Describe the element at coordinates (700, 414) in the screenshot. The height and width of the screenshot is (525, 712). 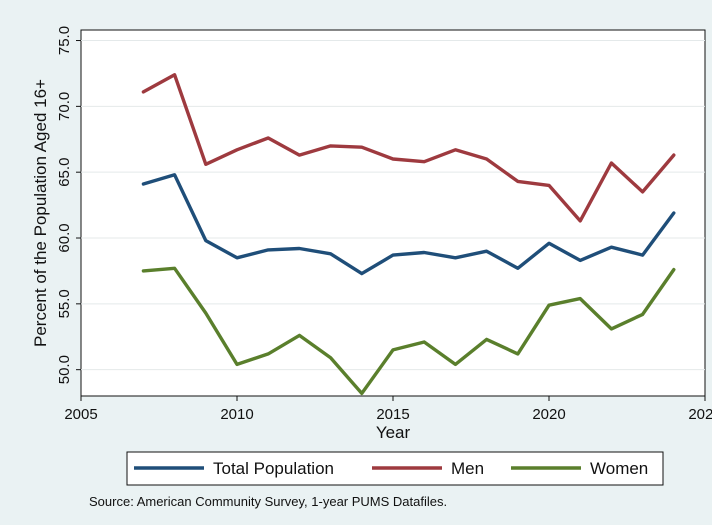
I see `x-tick-label: 2025` at that location.